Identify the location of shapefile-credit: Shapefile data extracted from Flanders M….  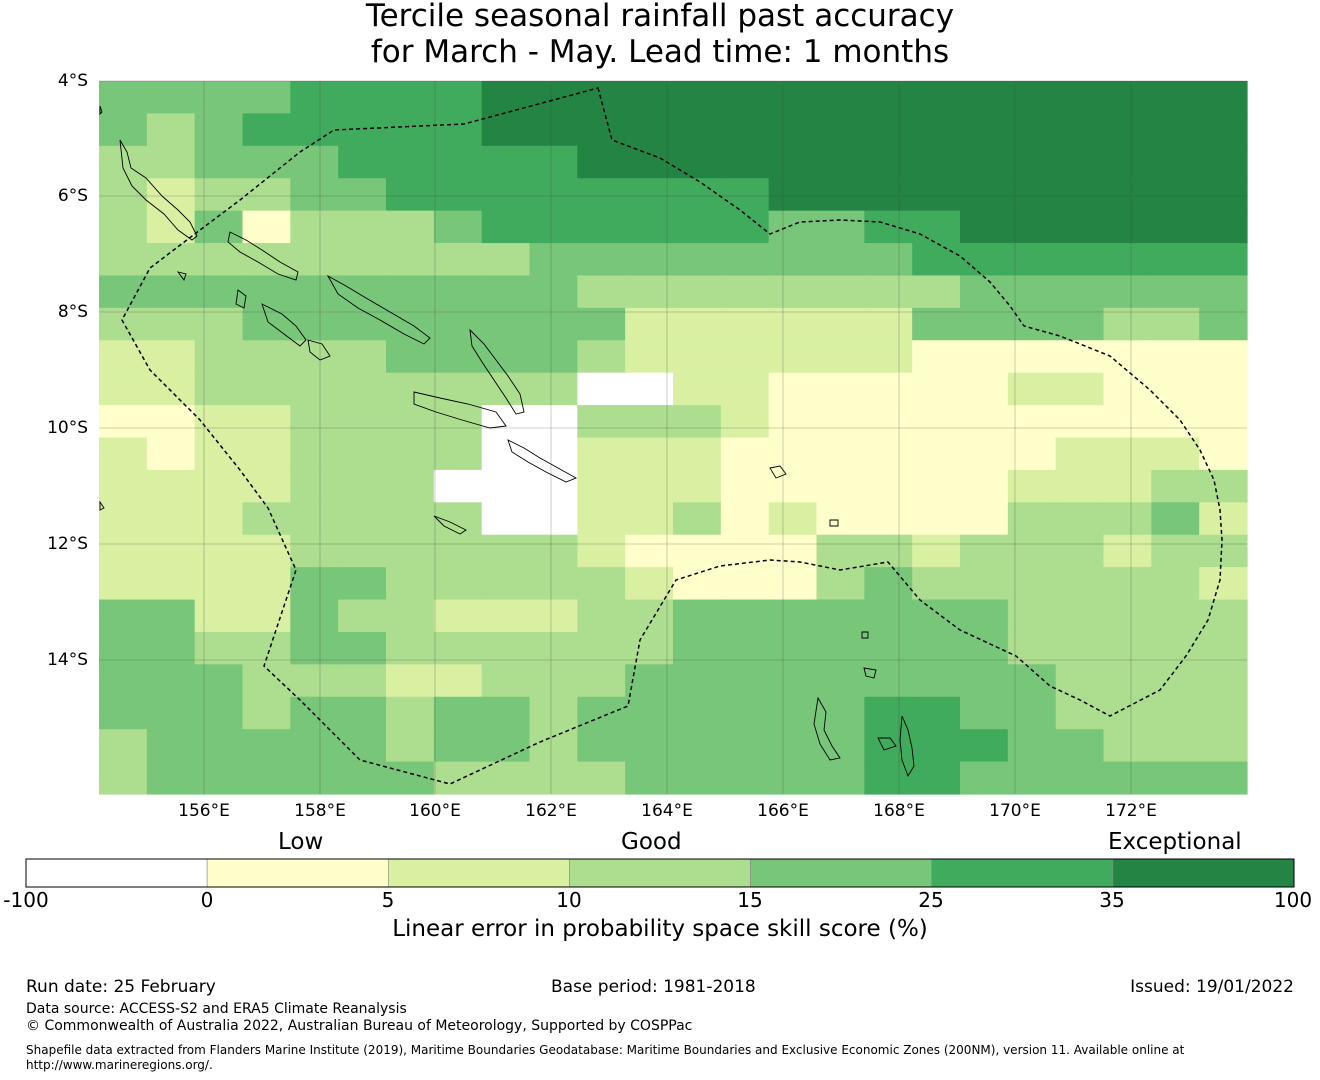
(605, 1050).